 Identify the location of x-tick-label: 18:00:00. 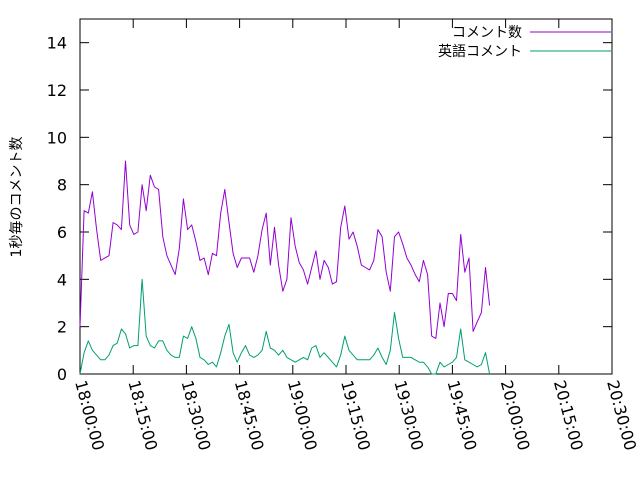
(89, 415).